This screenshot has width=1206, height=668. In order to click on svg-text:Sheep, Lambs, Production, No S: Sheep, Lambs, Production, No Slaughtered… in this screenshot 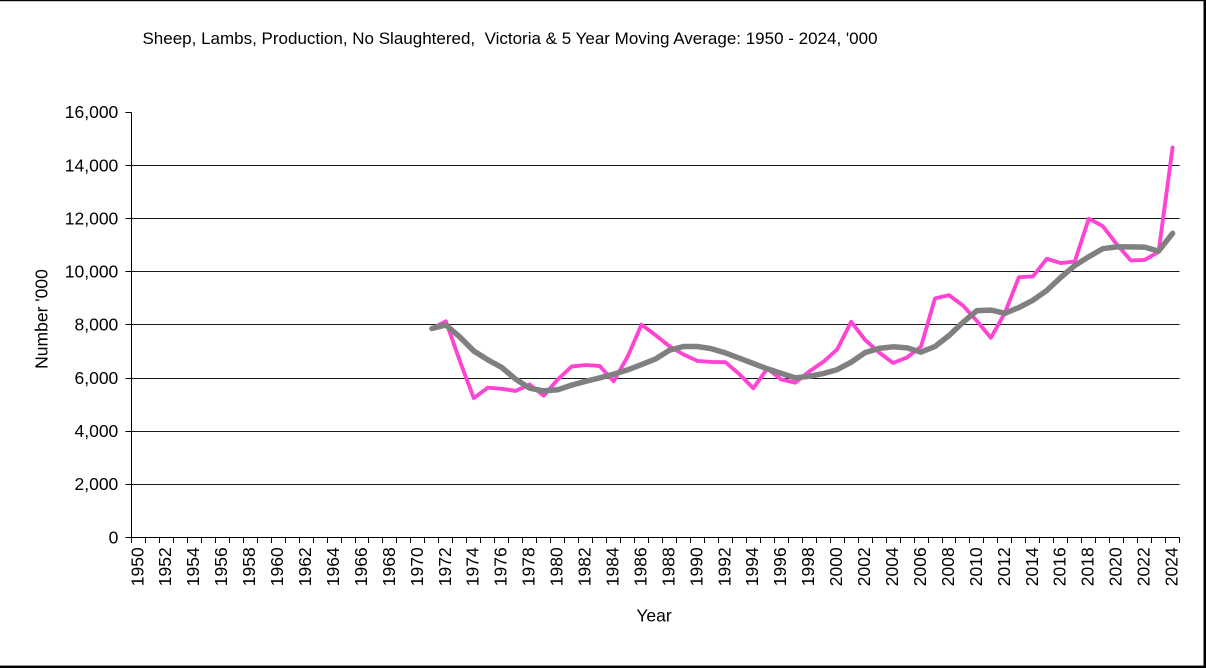, I will do `click(509, 38)`.